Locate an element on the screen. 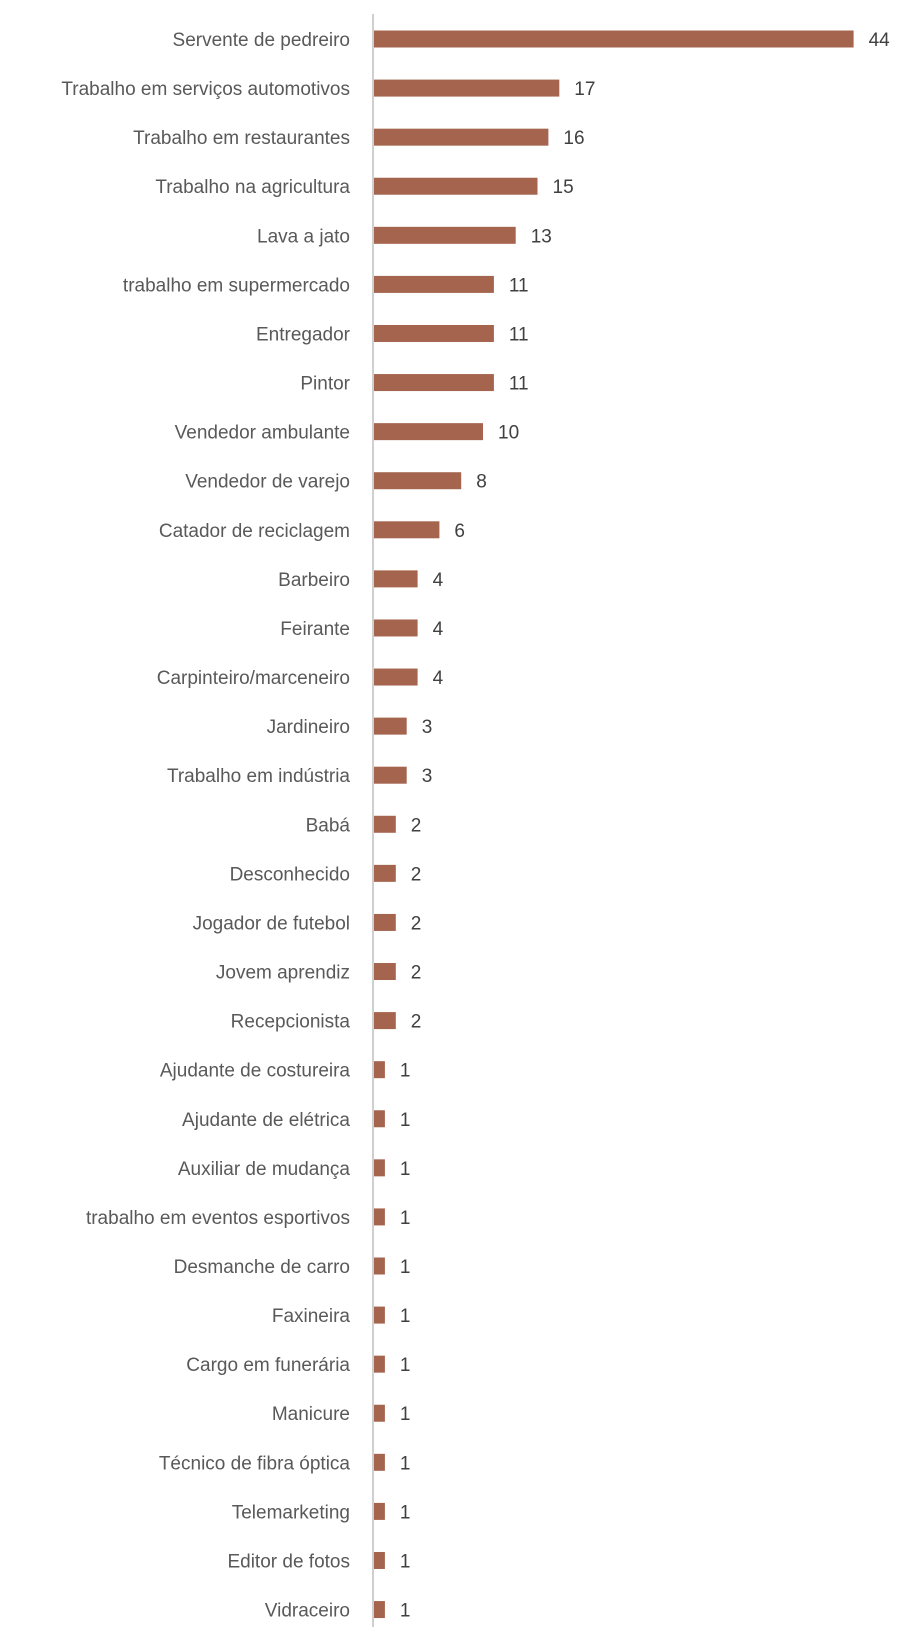 The width and height of the screenshot is (902, 1627). category-label: Vendedor de varejo is located at coordinates (267, 482).